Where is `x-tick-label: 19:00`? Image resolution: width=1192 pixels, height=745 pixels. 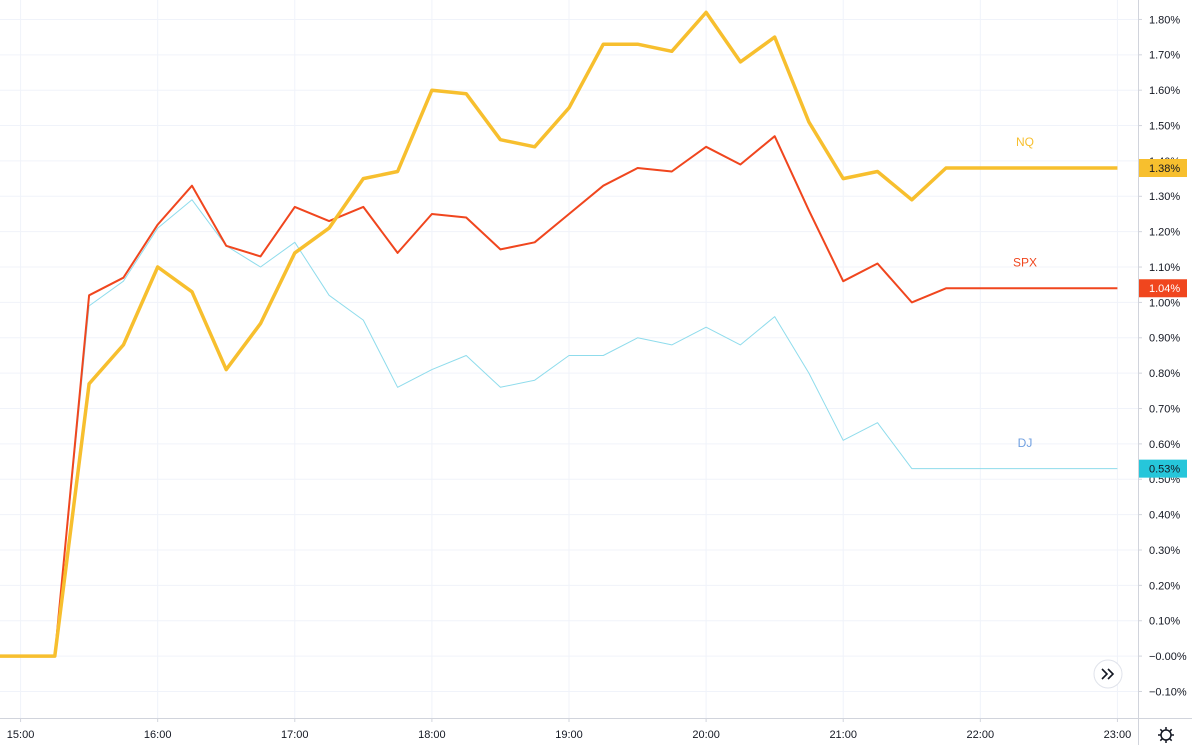
x-tick-label: 19:00 is located at coordinates (569, 735).